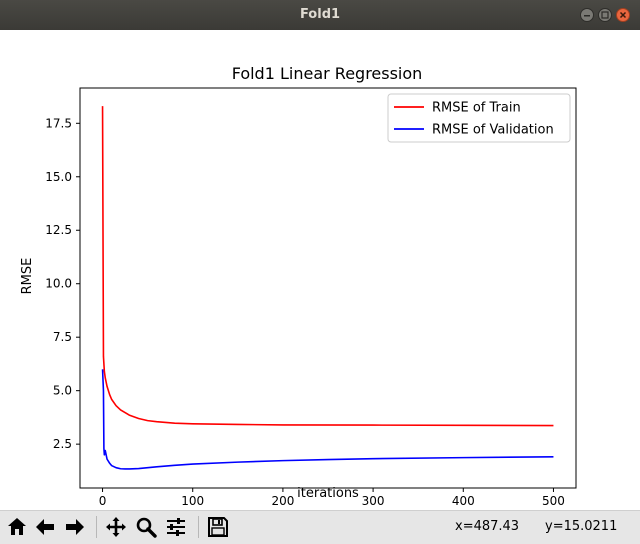 This screenshot has width=640, height=544. I want to click on y-tick-label: 17.5, so click(58, 123).